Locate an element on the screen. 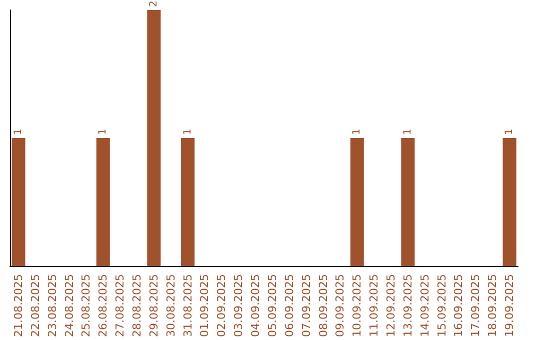 The image size is (540, 340). x-tick-label: 08.09.2025 is located at coordinates (323, 306).